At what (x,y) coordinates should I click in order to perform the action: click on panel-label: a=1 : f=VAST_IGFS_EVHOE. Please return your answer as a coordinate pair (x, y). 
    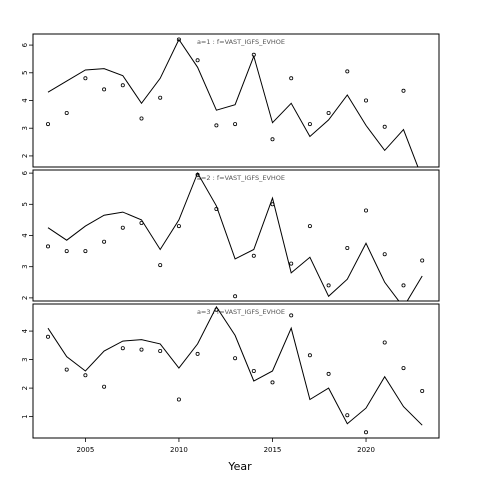
    Looking at the image, I should click on (241, 42).